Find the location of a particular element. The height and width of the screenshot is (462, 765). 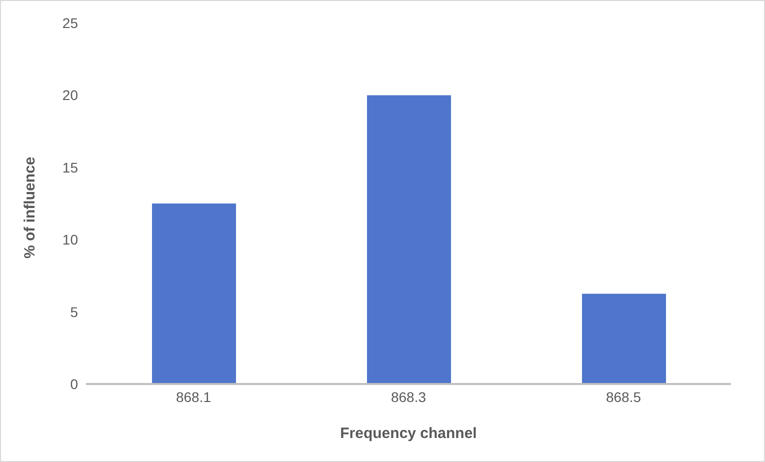

y-axis-title: % of influence is located at coordinates (29, 207).